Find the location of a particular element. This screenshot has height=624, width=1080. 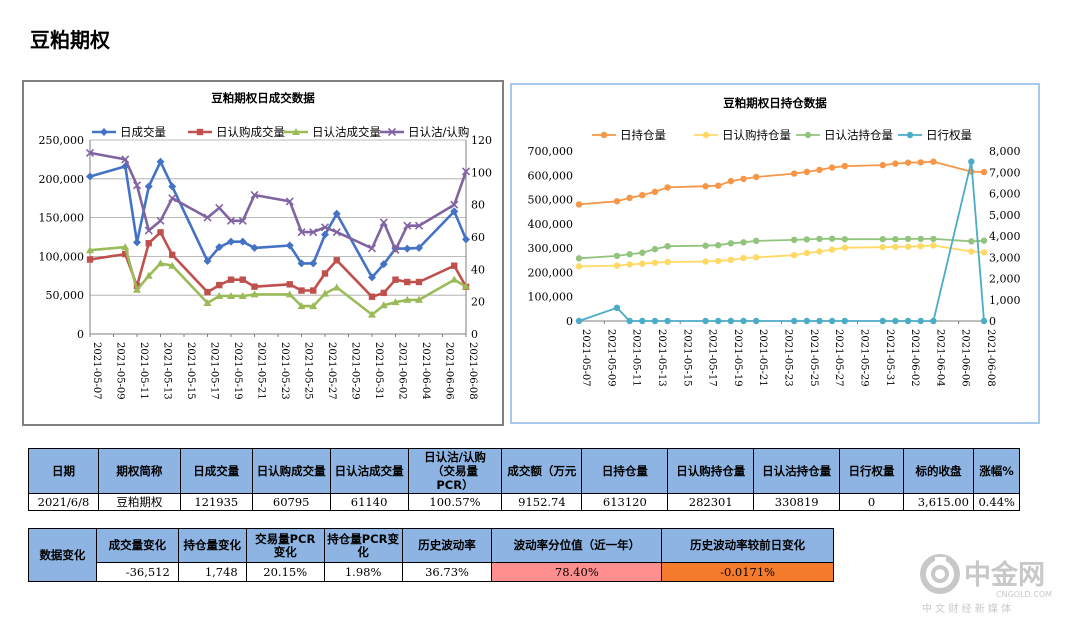

x-tick-label: 2021-05-27 is located at coordinates (331, 371).